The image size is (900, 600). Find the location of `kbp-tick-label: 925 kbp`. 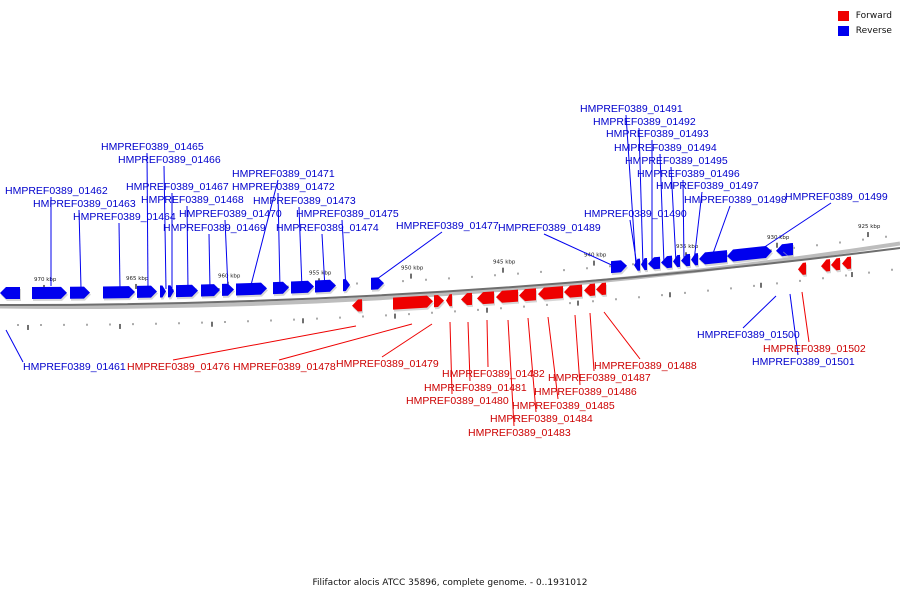

kbp-tick-label: 925 kbp is located at coordinates (869, 227).